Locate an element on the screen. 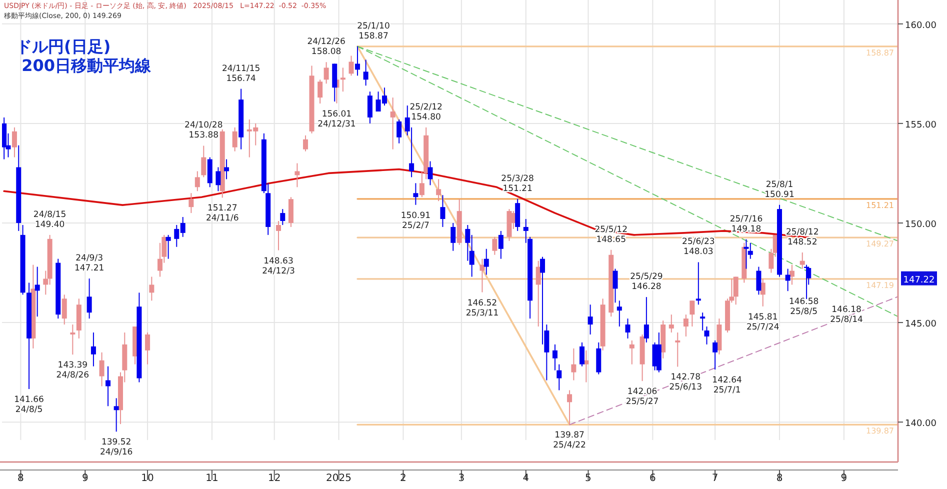 Image resolution: width=947 pixels, height=489 pixels. annotation: 25/3/28 151.21 is located at coordinates (517, 184).